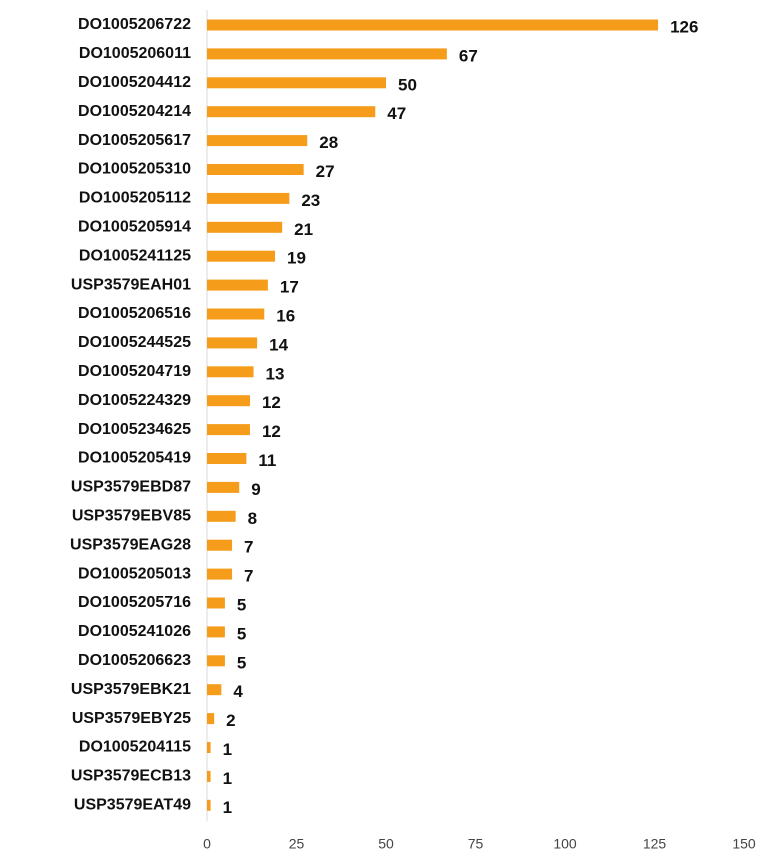  I want to click on y-tick-label: DO1005204719, so click(134, 371).